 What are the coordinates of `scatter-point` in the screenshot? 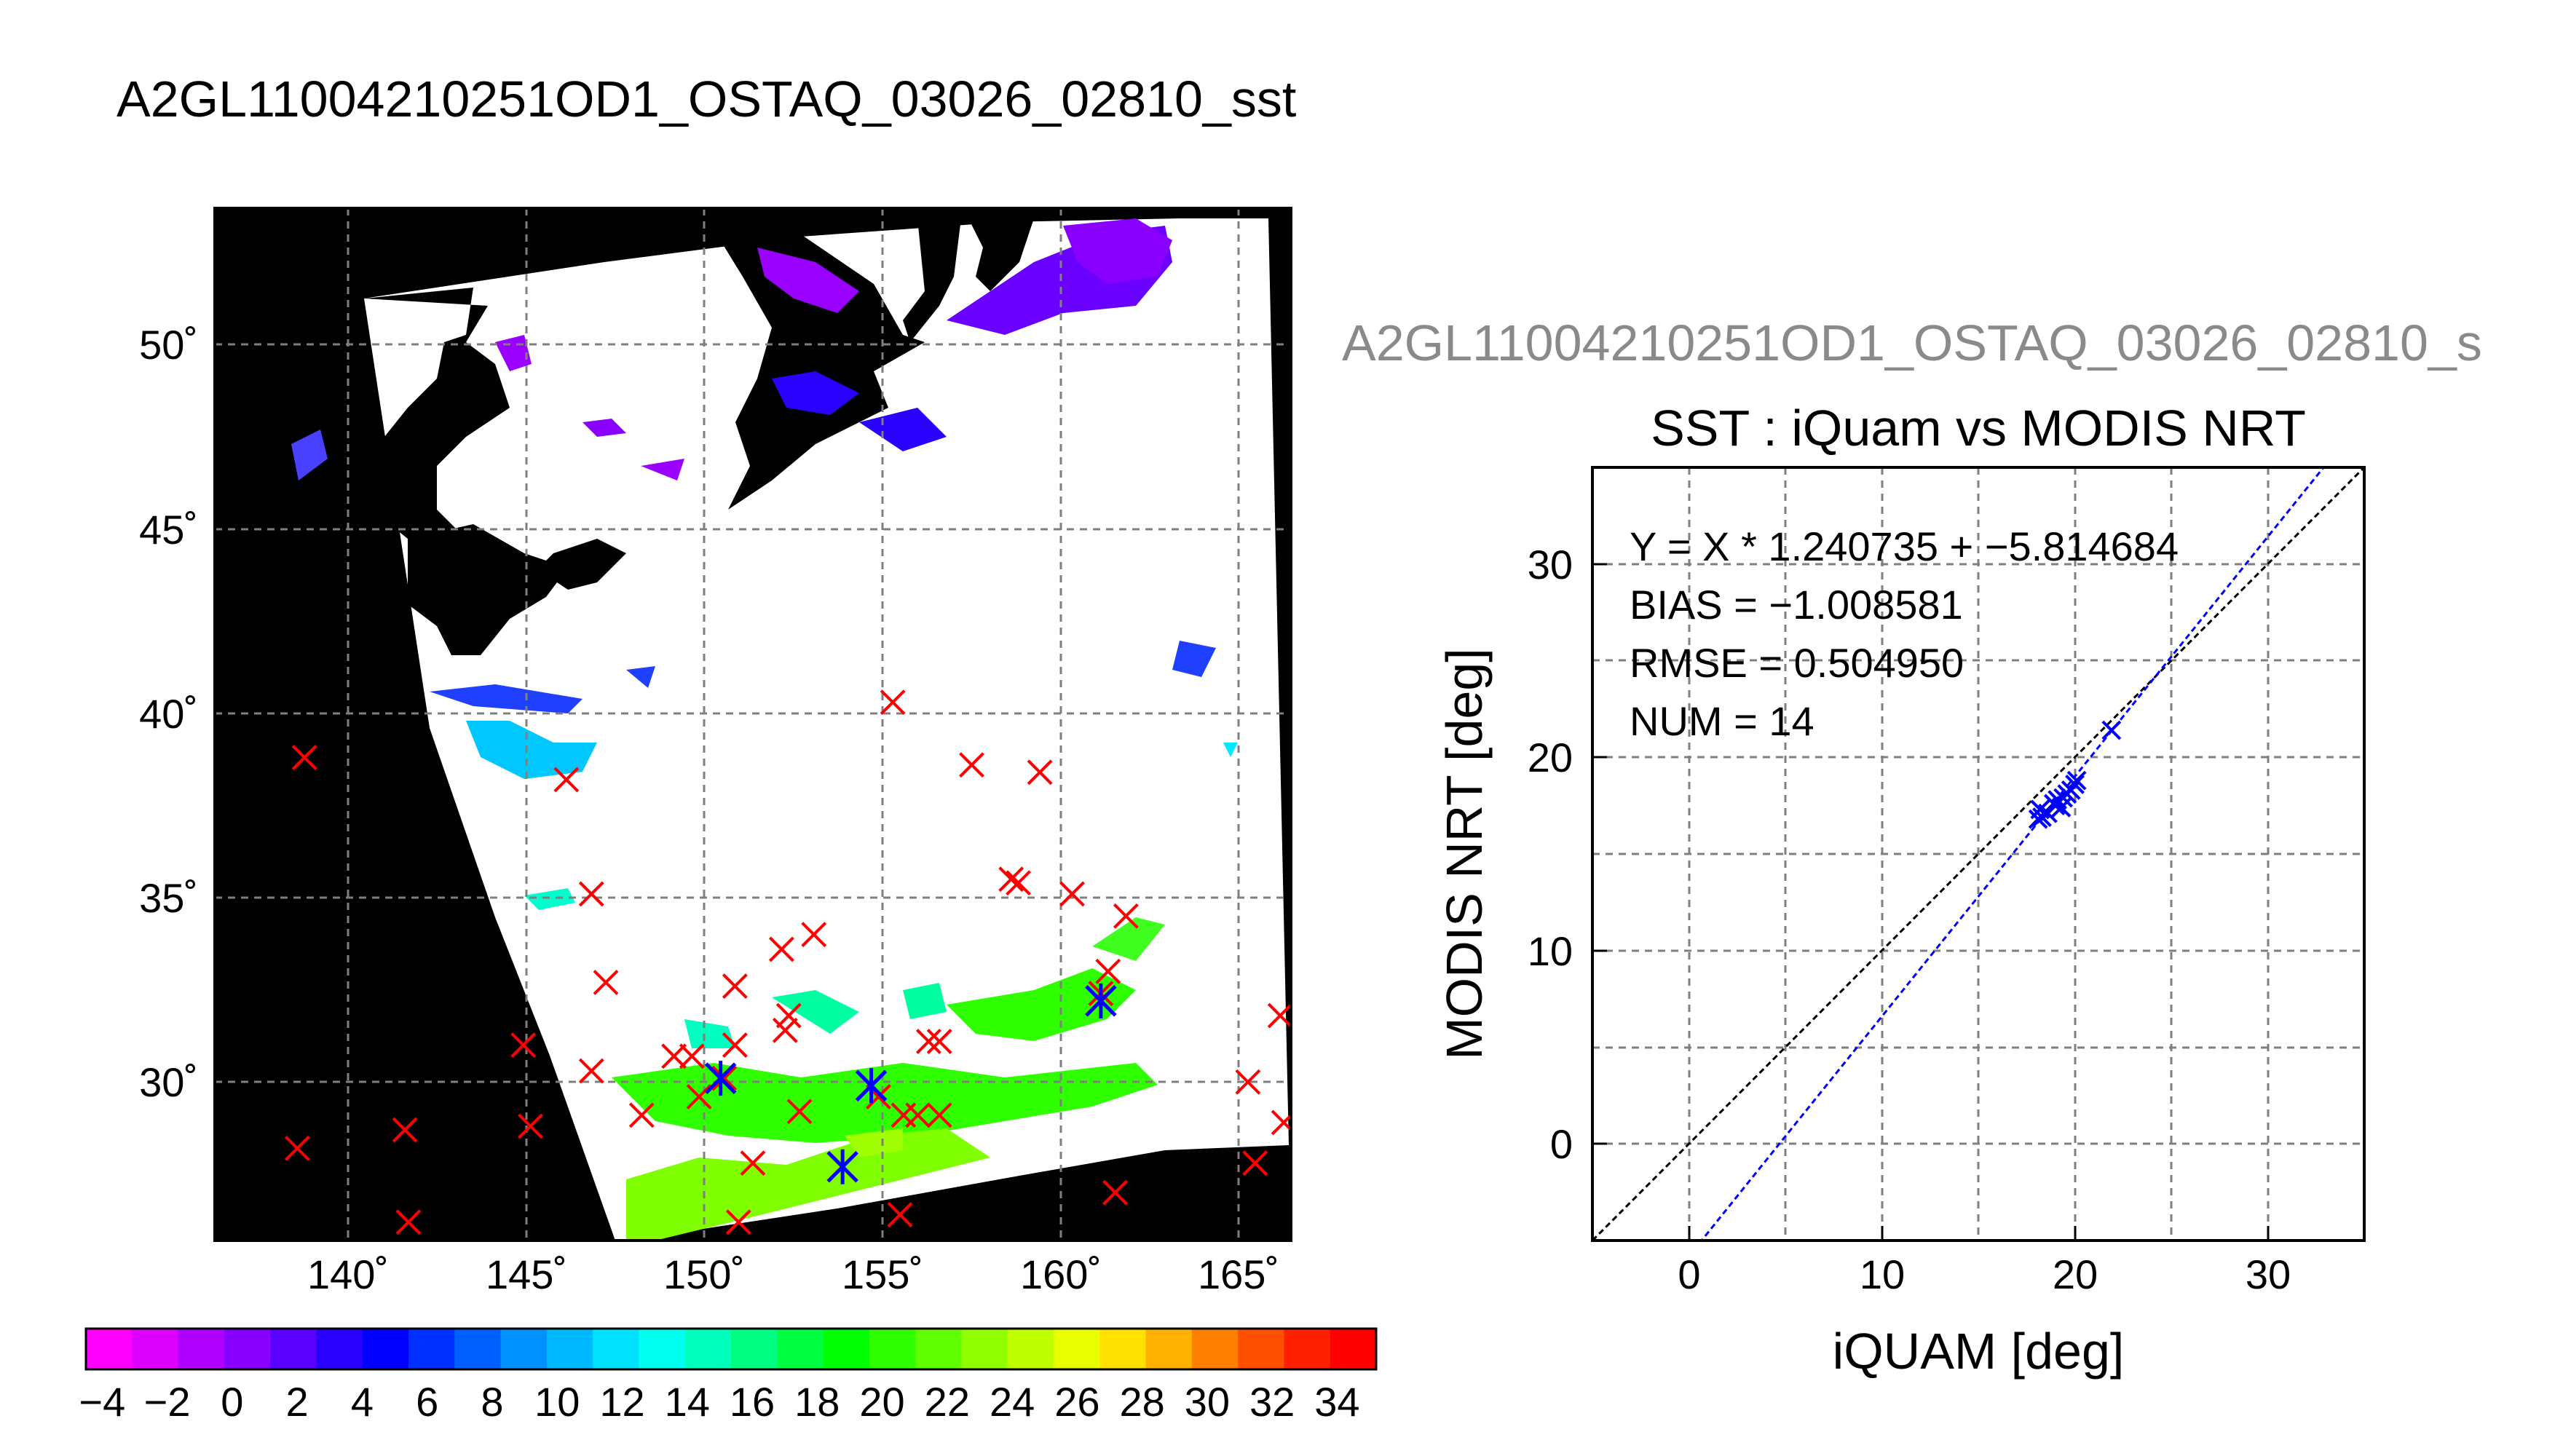 It's located at (2055, 806).